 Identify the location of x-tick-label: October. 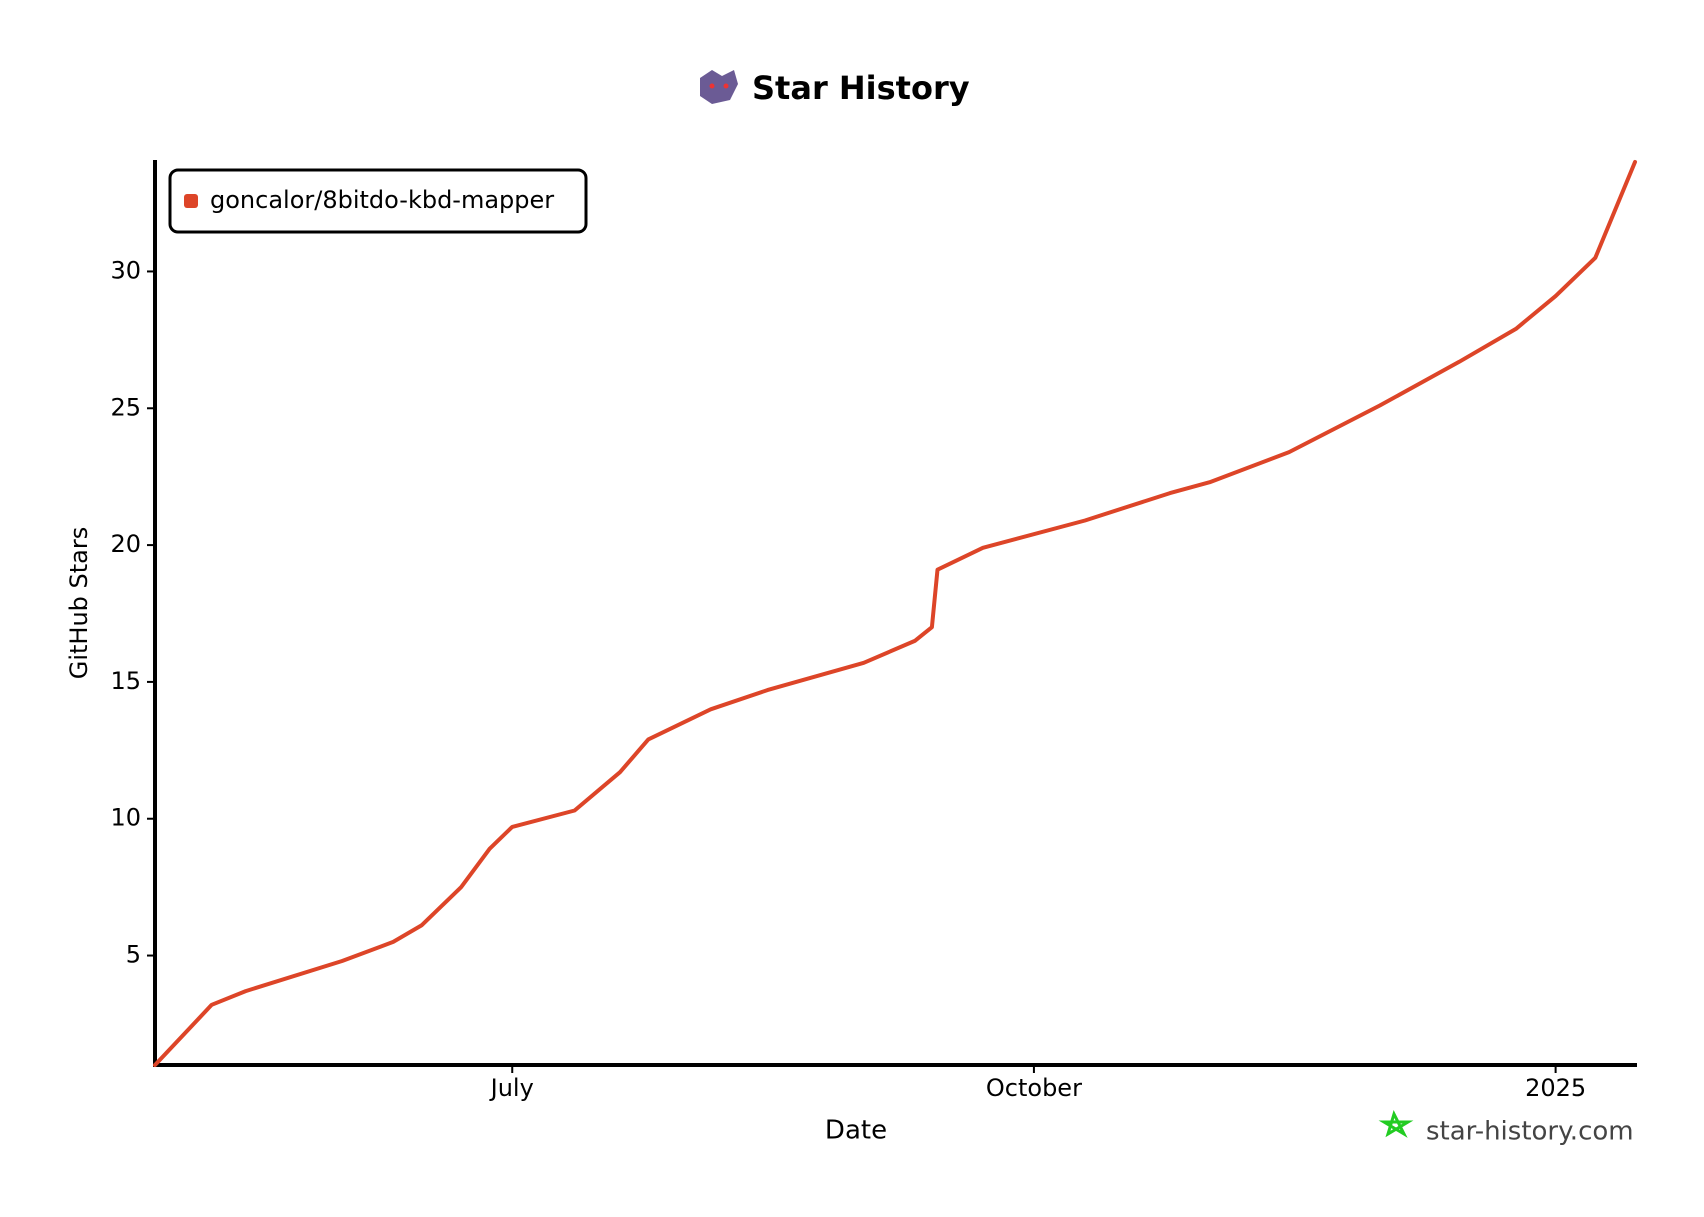
(1034, 1088).